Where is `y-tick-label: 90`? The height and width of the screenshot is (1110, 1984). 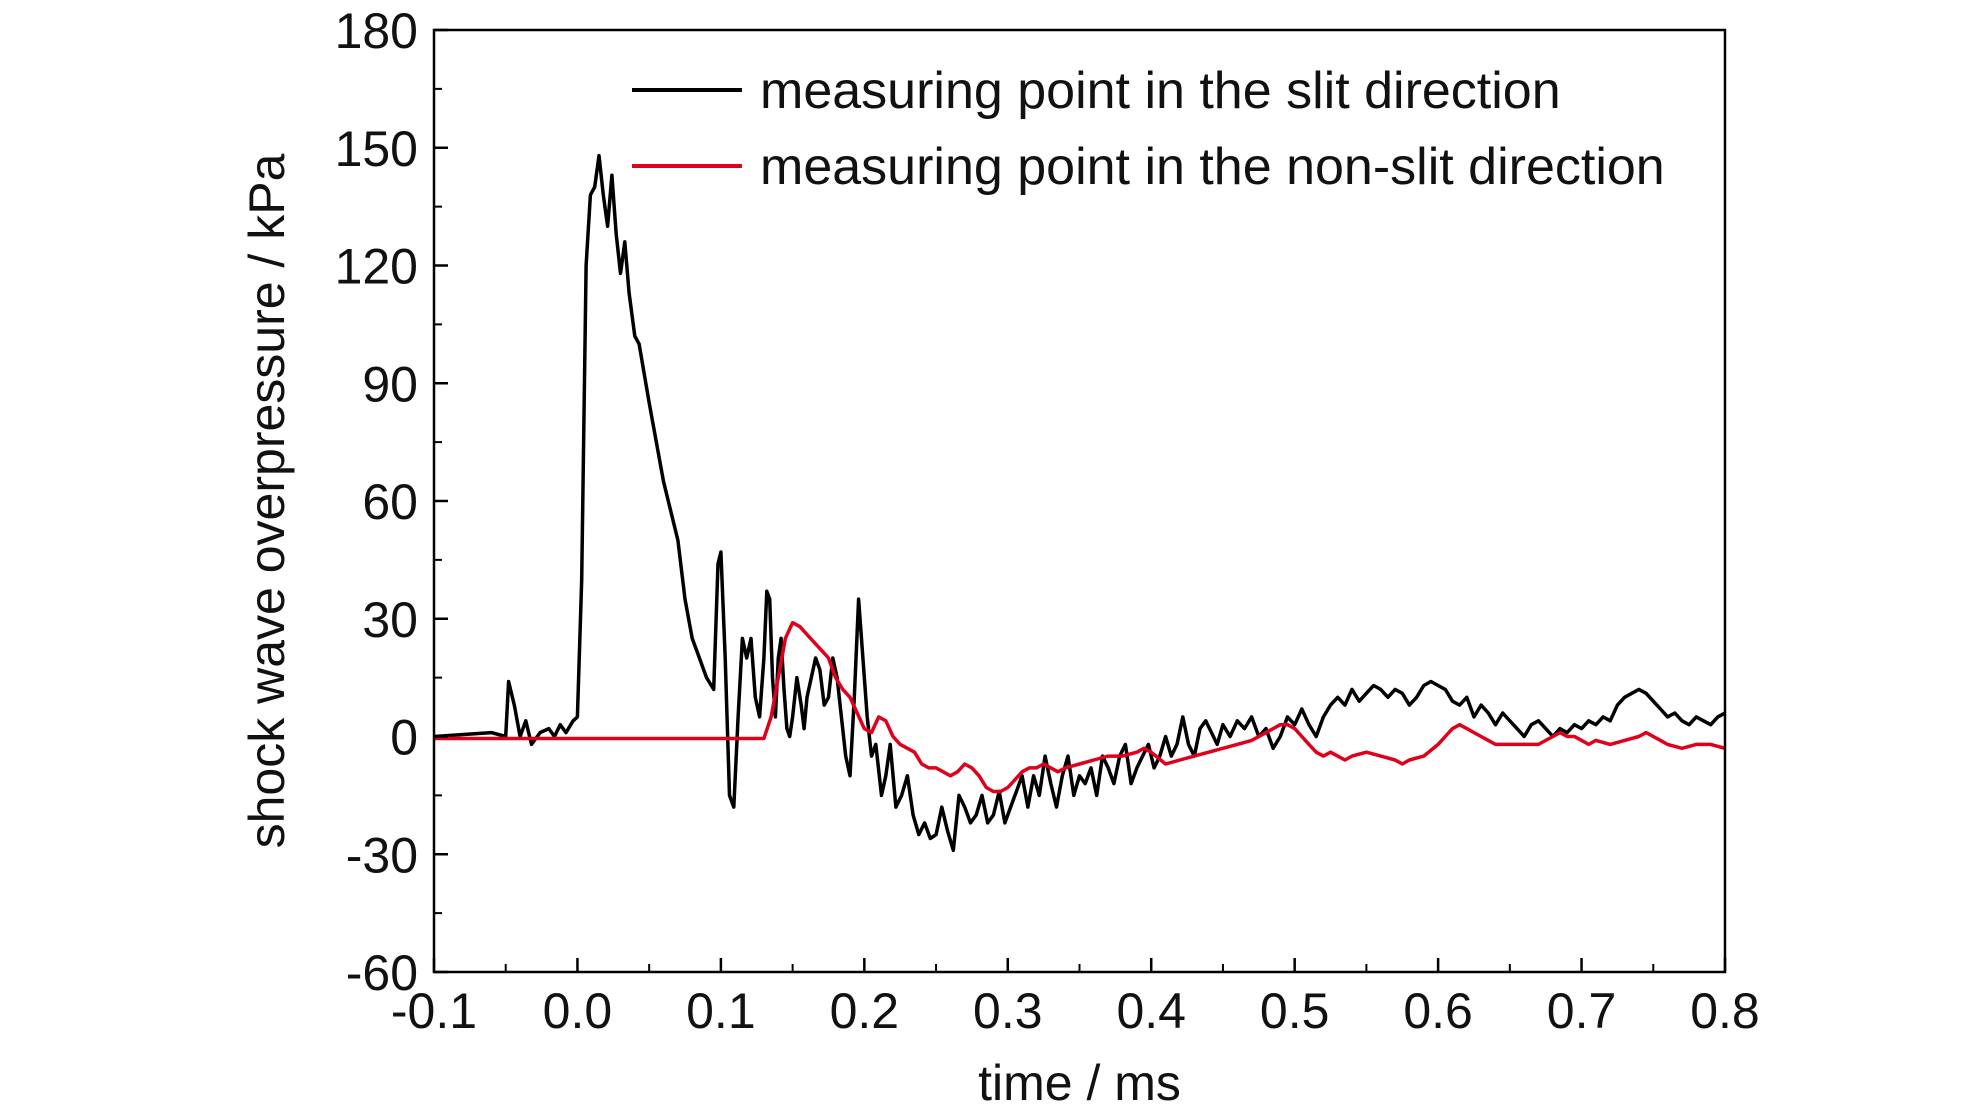 y-tick-label: 90 is located at coordinates (390, 384).